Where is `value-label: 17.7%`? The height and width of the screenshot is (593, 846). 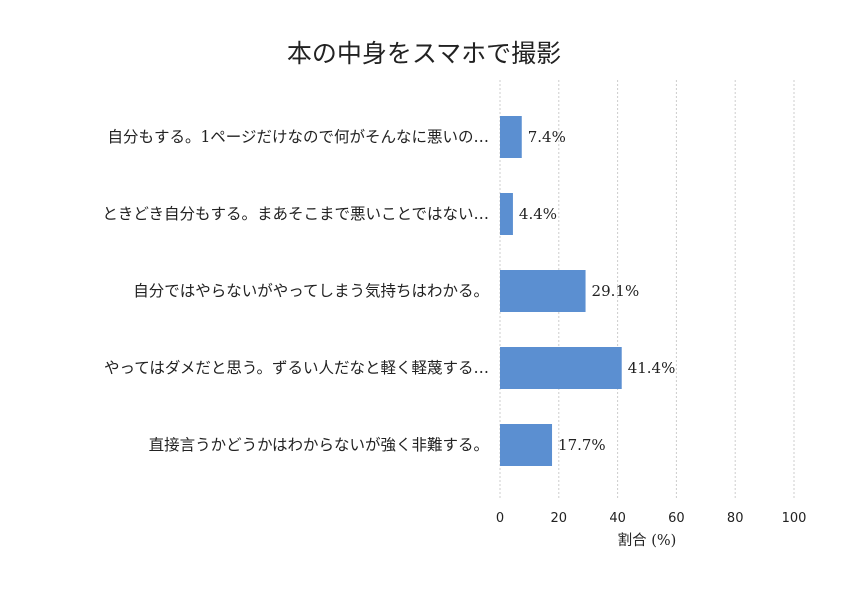
value-label: 17.7% is located at coordinates (582, 445).